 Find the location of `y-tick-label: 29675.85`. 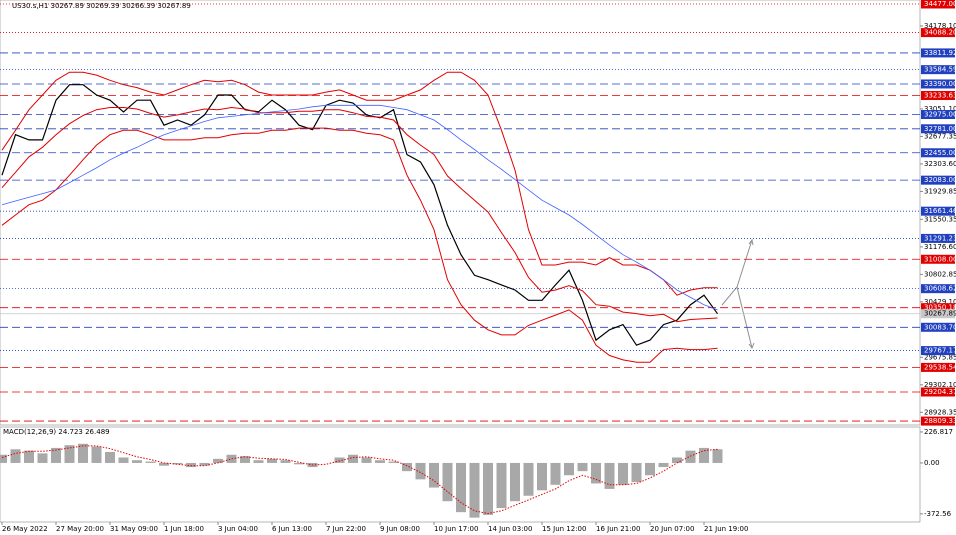

y-tick-label: 29675.85 is located at coordinates (940, 357).